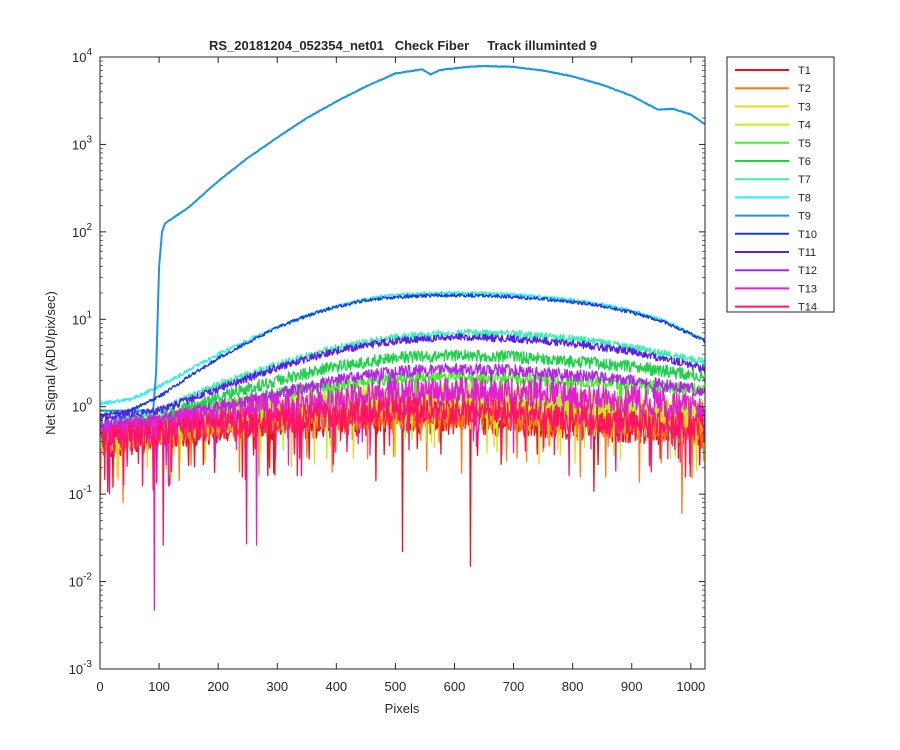 The image size is (900, 750). I want to click on legend-item-t9: T9, so click(773, 217).